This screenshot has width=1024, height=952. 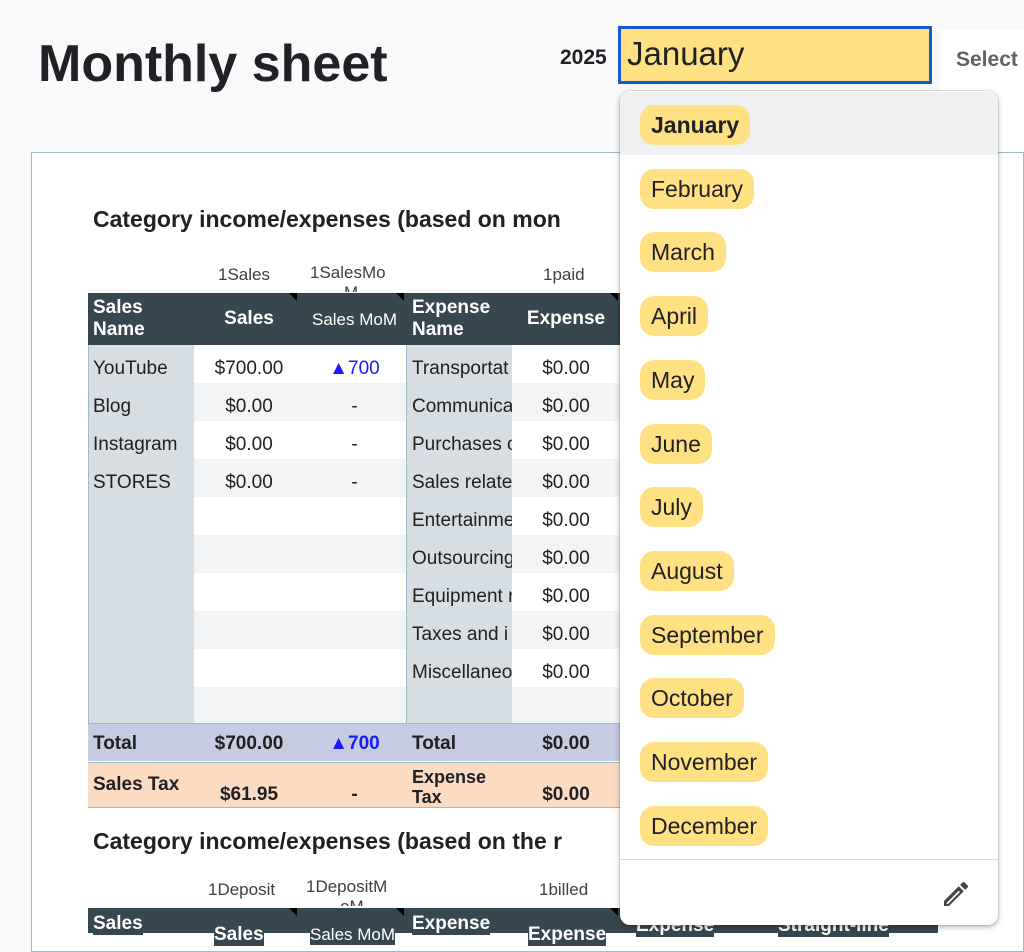 I want to click on expense-row-name: Entertainme, so click(x=462, y=520).